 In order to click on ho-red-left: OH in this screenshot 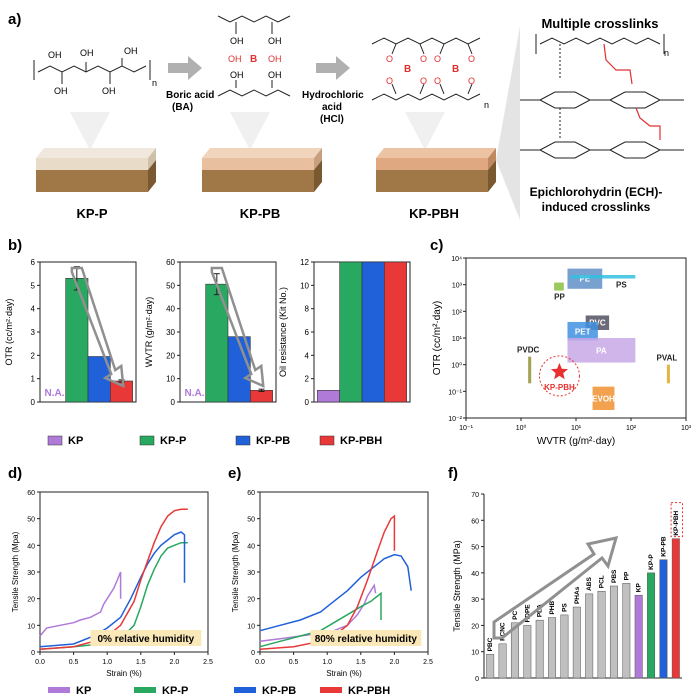, I will do `click(235, 59)`.